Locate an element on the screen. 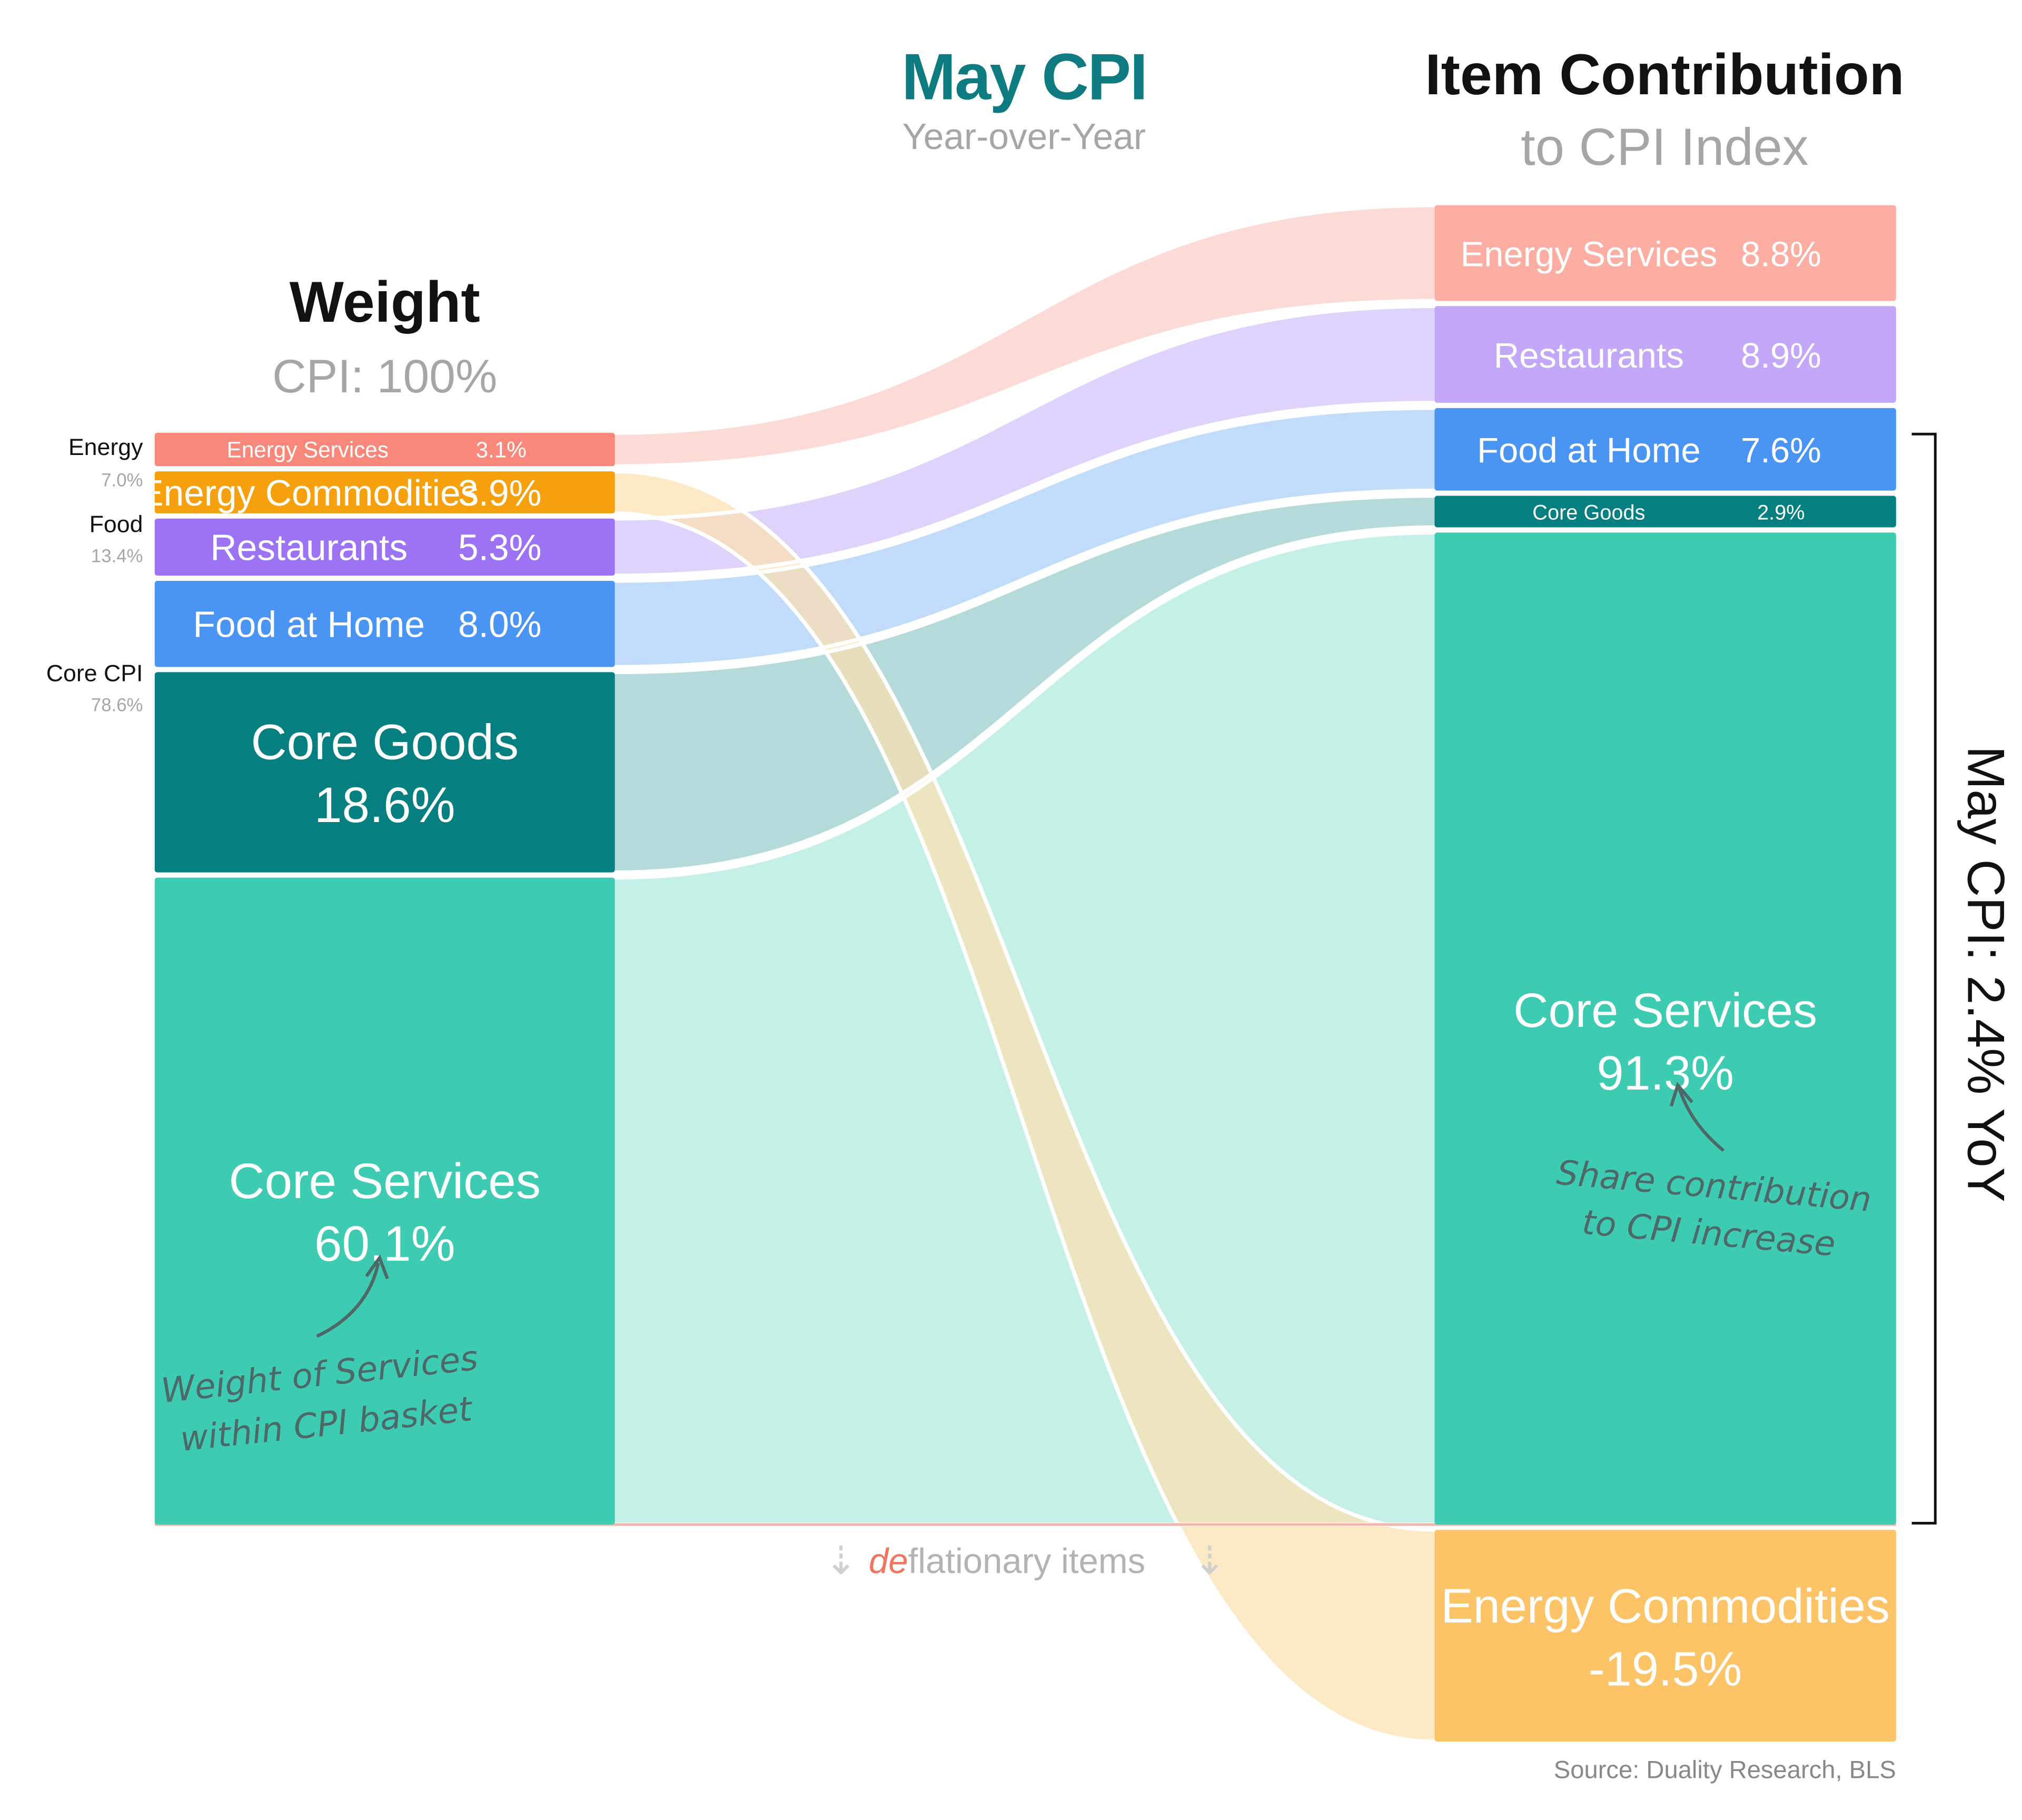  group-value-core-cpi: 78.6% is located at coordinates (117, 706).